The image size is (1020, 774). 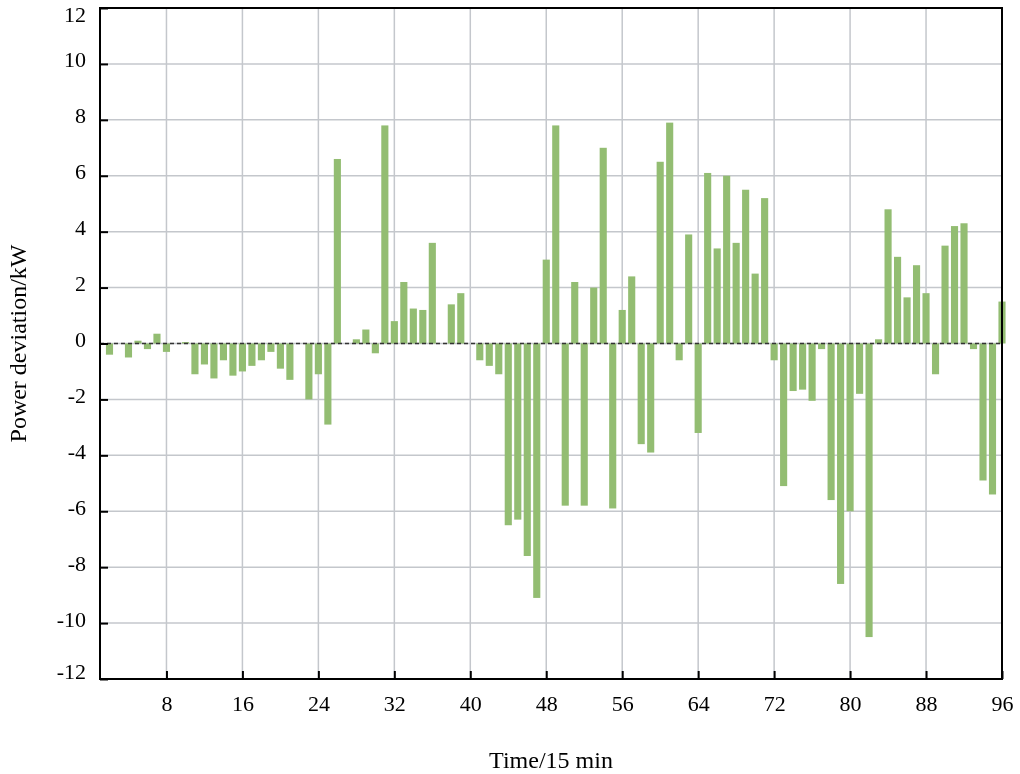 What do you see at coordinates (76, 507) in the screenshot?
I see `y-tick-label: -6` at bounding box center [76, 507].